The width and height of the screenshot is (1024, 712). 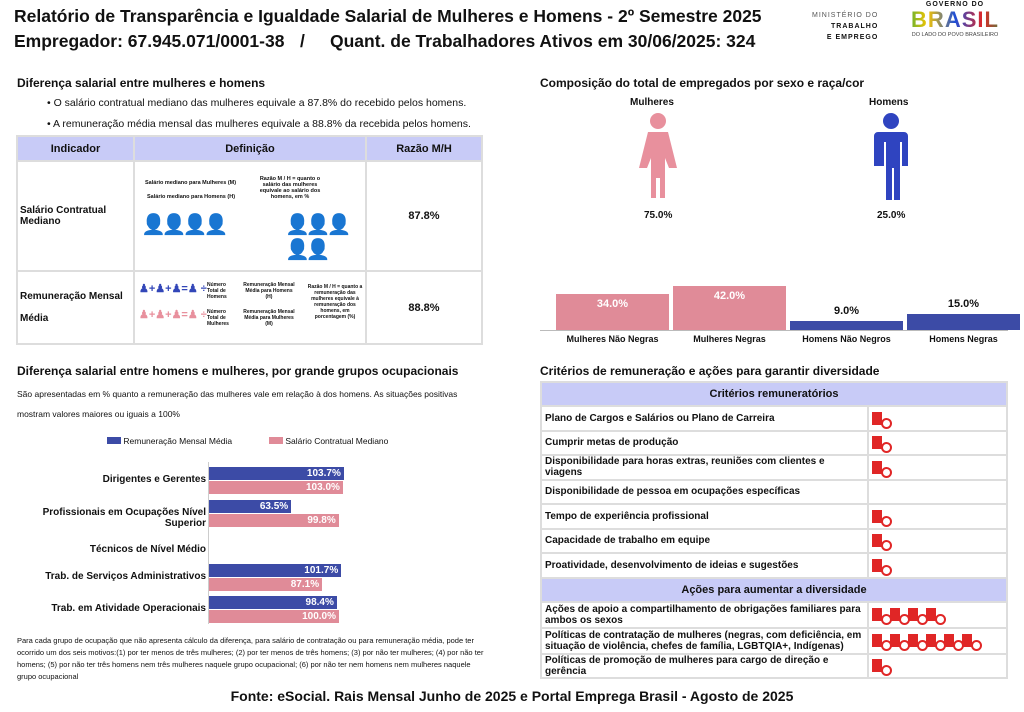 I want to click on race-bar: 15.0%, so click(x=963, y=314).